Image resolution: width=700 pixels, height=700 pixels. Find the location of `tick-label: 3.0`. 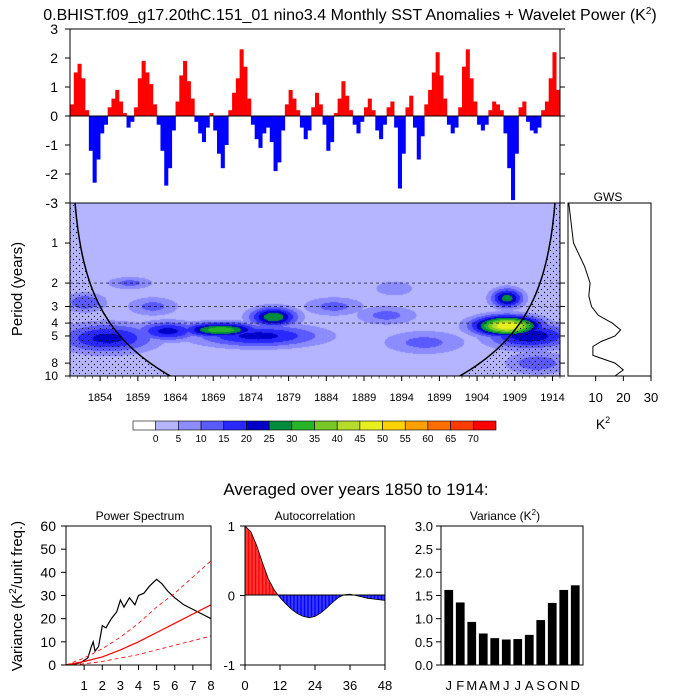

tick-label: 3.0 is located at coordinates (424, 526).